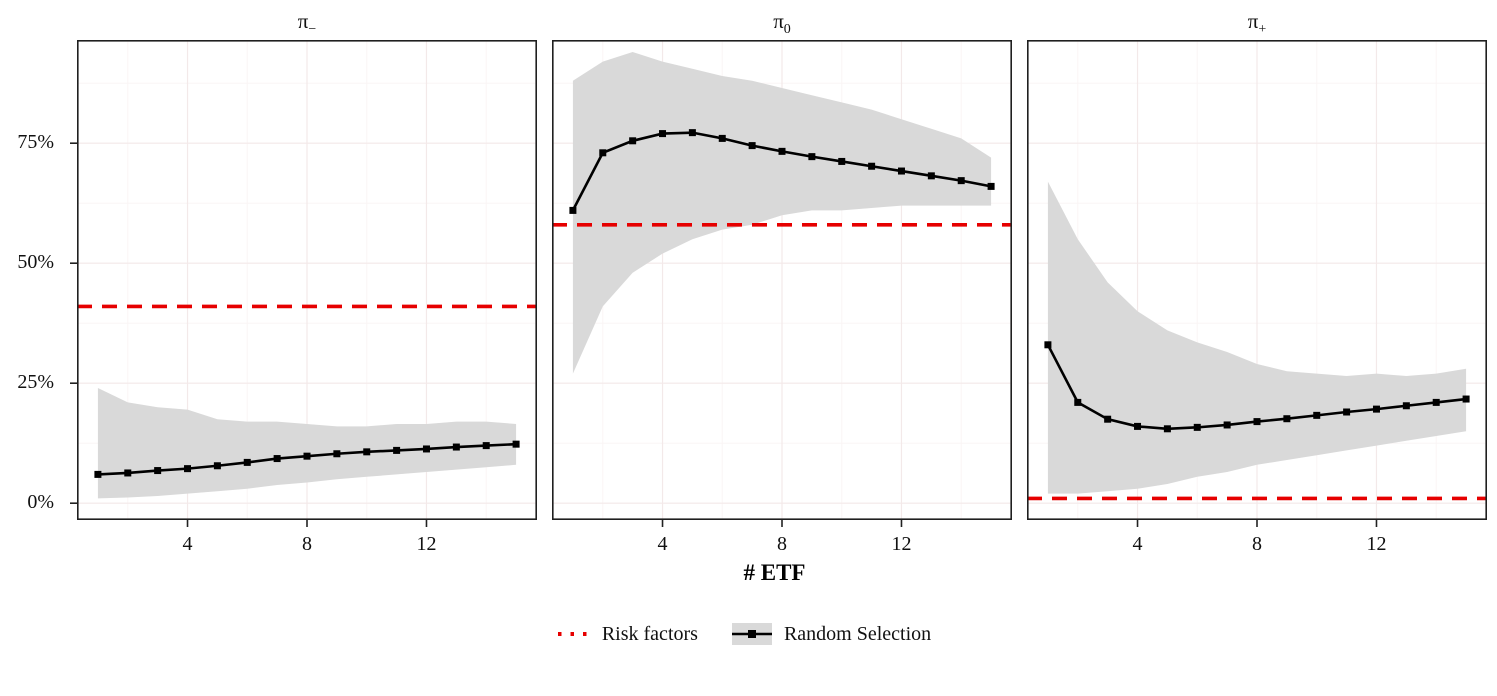 This screenshot has width=1497, height=696. Describe the element at coordinates (1262, 30) in the screenshot. I see `facet-title-sub: +` at that location.